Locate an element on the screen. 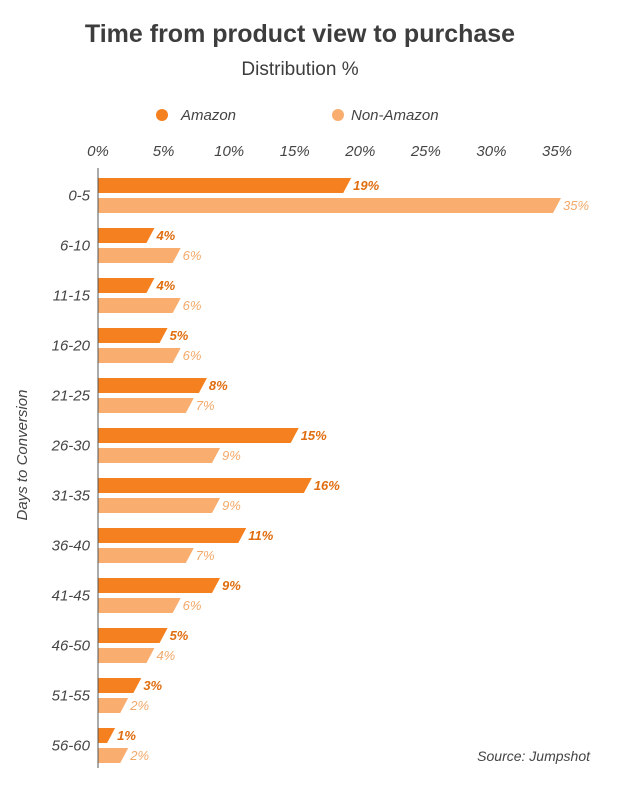  y-category-label: 31-35 is located at coordinates (71, 496).